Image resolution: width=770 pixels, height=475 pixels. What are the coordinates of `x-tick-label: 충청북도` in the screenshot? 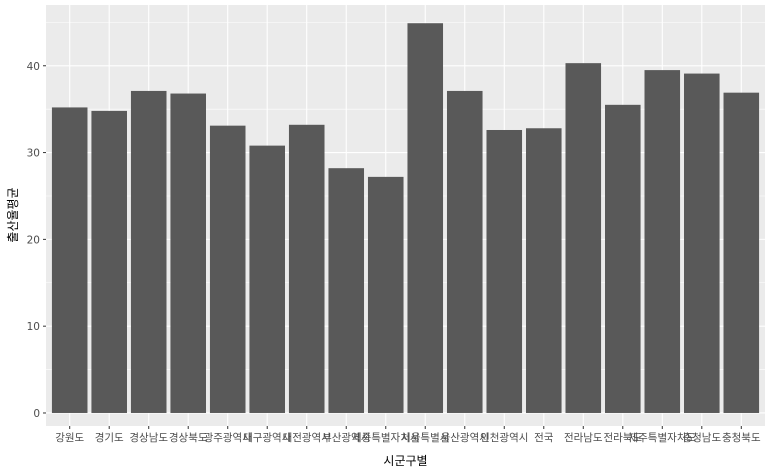 It's located at (741, 438).